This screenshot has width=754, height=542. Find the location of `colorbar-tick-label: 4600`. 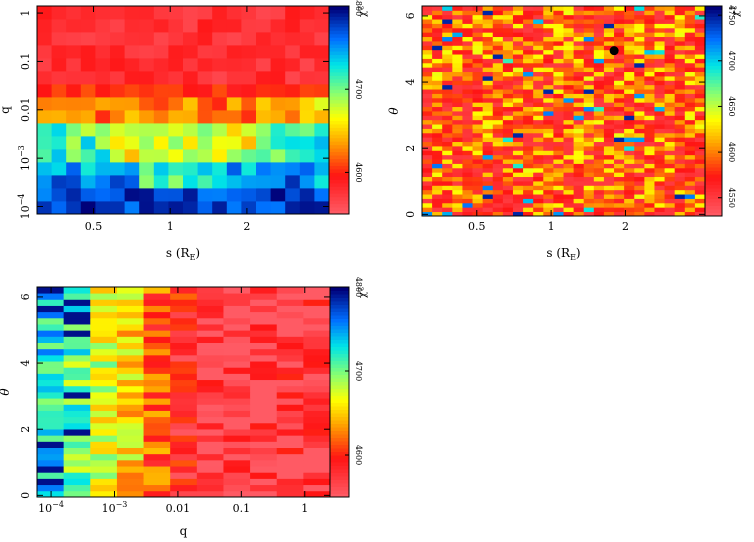

colorbar-tick-label: 4600 is located at coordinates (731, 152).